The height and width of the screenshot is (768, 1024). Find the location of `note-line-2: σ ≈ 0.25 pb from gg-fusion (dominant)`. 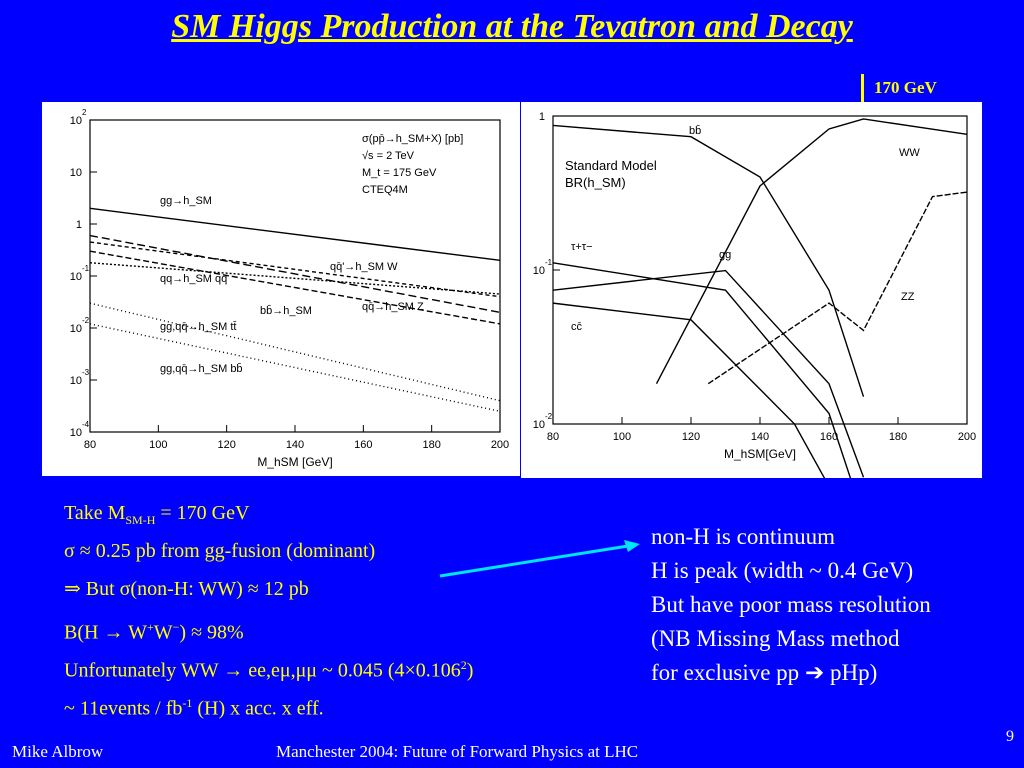

note-line-2: σ ≈ 0.25 pb from gg-fusion (dominant) is located at coordinates (220, 551).